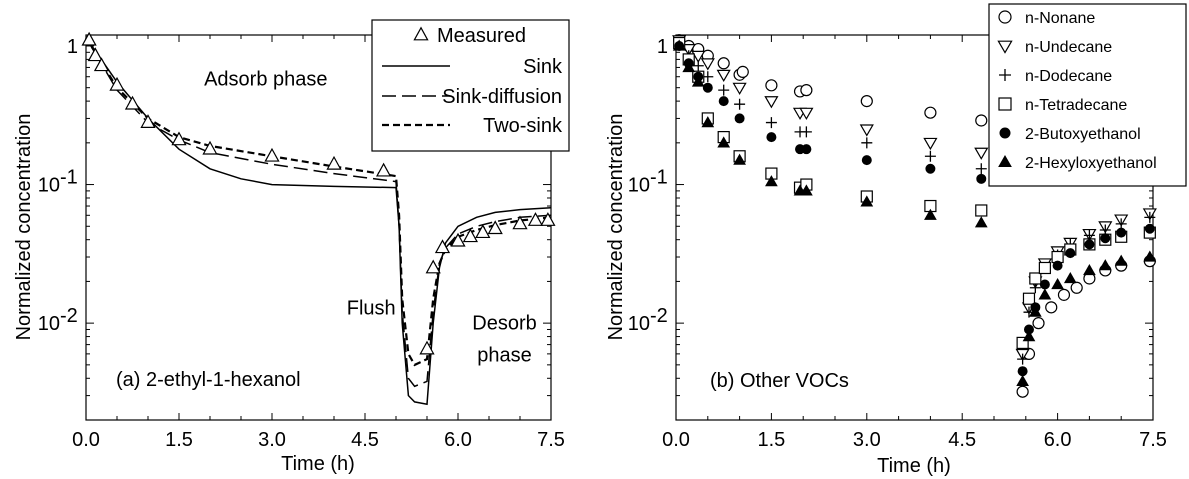 This screenshot has height=479, width=1189. What do you see at coordinates (72, 47) in the screenshot?
I see `y-tick-label: 1` at bounding box center [72, 47].